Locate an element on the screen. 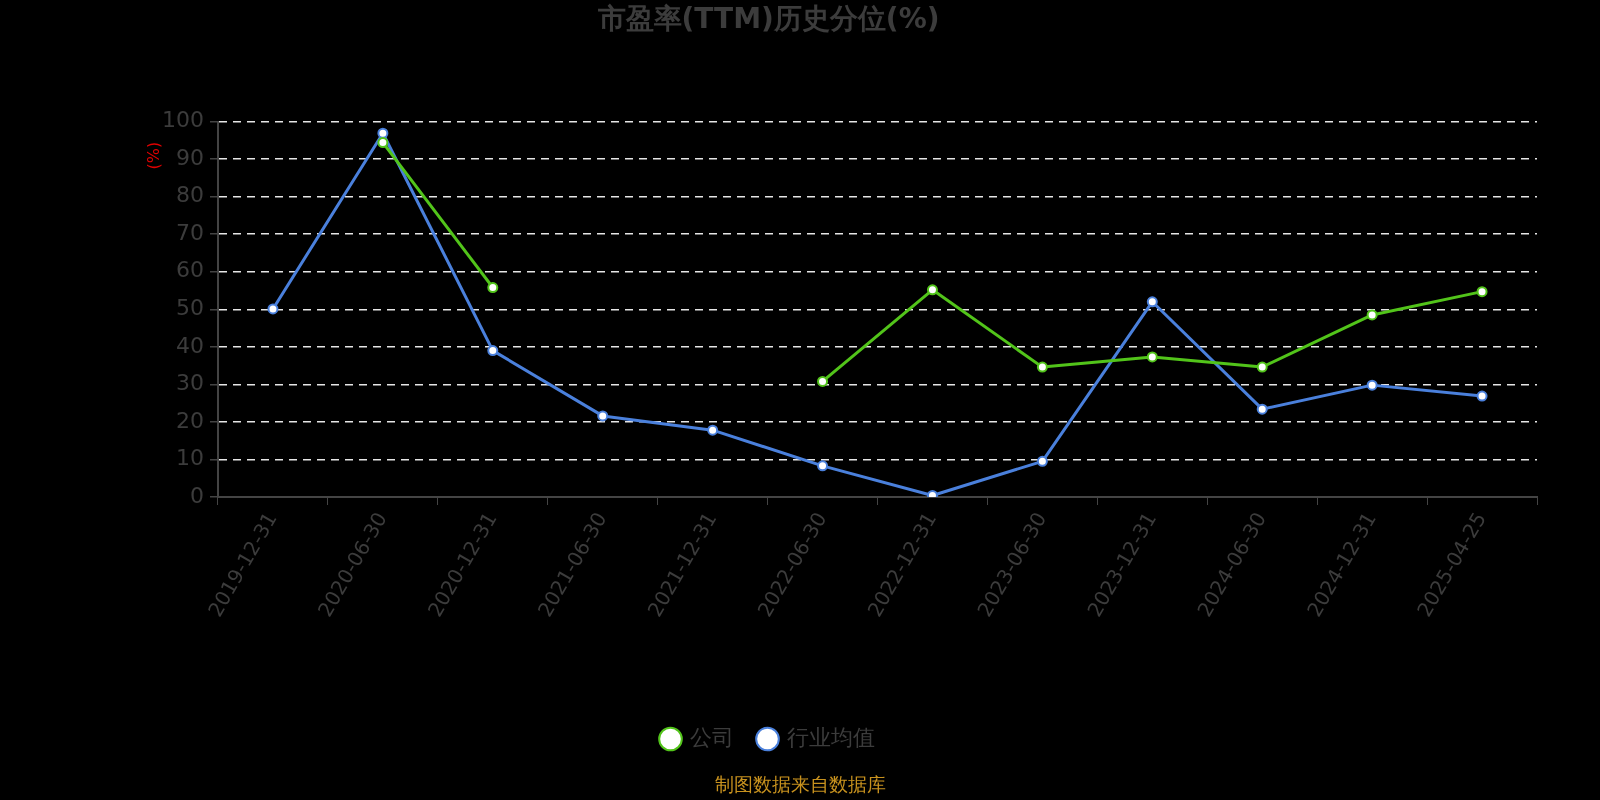 This screenshot has width=1600, height=800. y-tick-label: 10 is located at coordinates (190, 458).